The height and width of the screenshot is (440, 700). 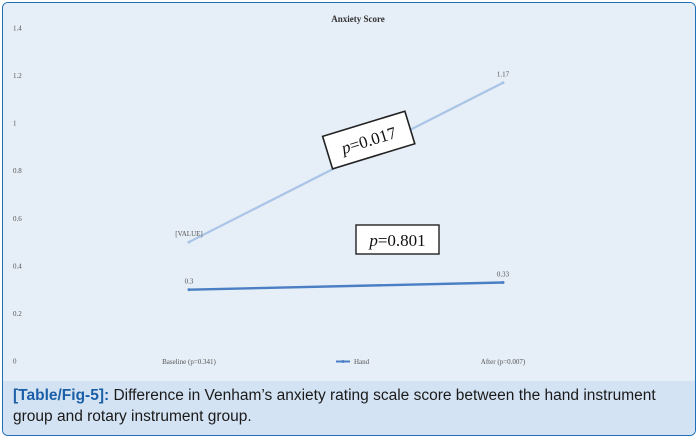 I want to click on caption-tag: [Table/Fig-5]:, so click(x=61, y=395).